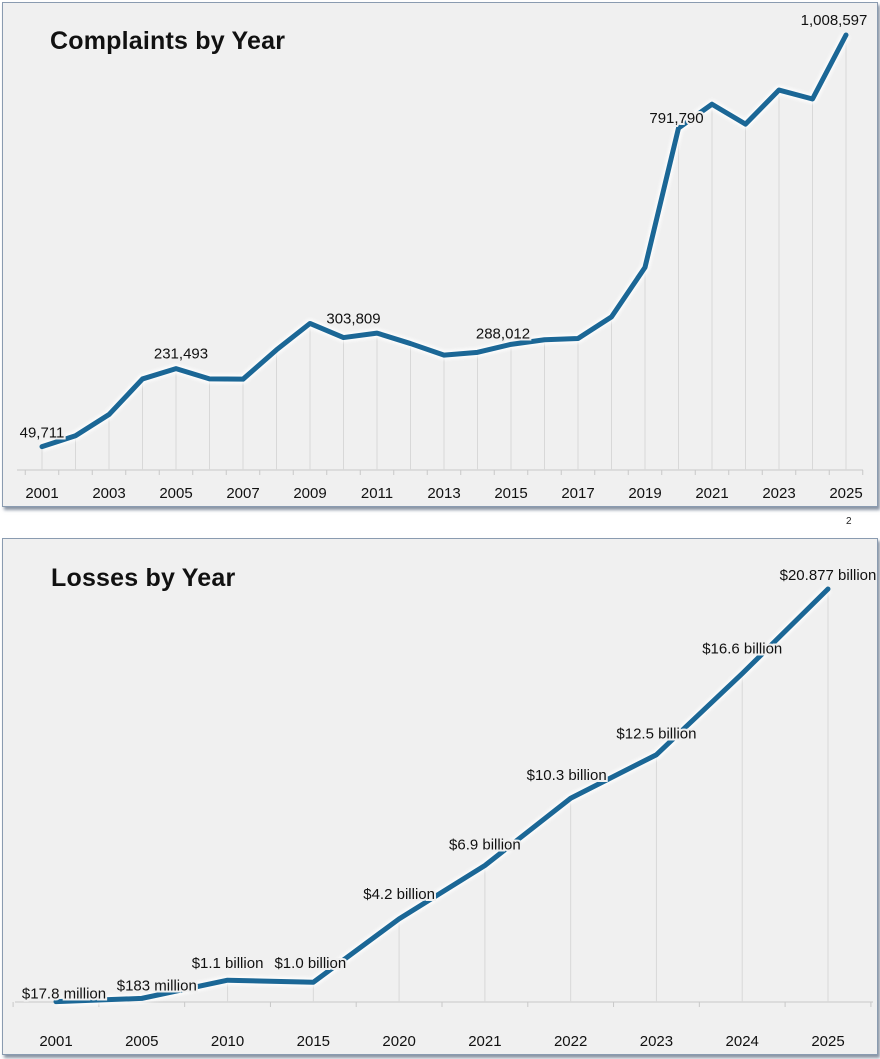 The image size is (880, 1059). What do you see at coordinates (108, 493) in the screenshot?
I see `x-tick-label: 2003` at bounding box center [108, 493].